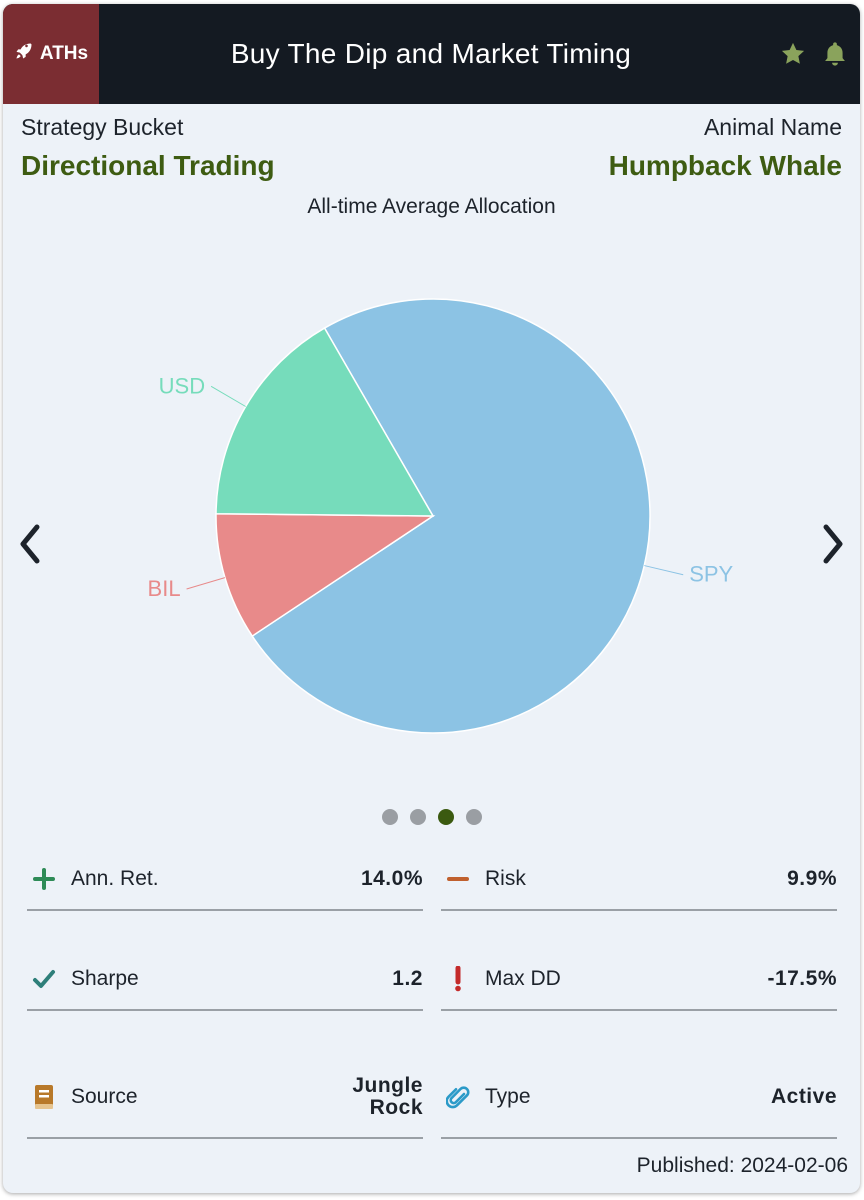 This screenshot has width=864, height=1200. Describe the element at coordinates (639, 980) in the screenshot. I see `stat-max-drawdown: Max DD -17.5%` at that location.